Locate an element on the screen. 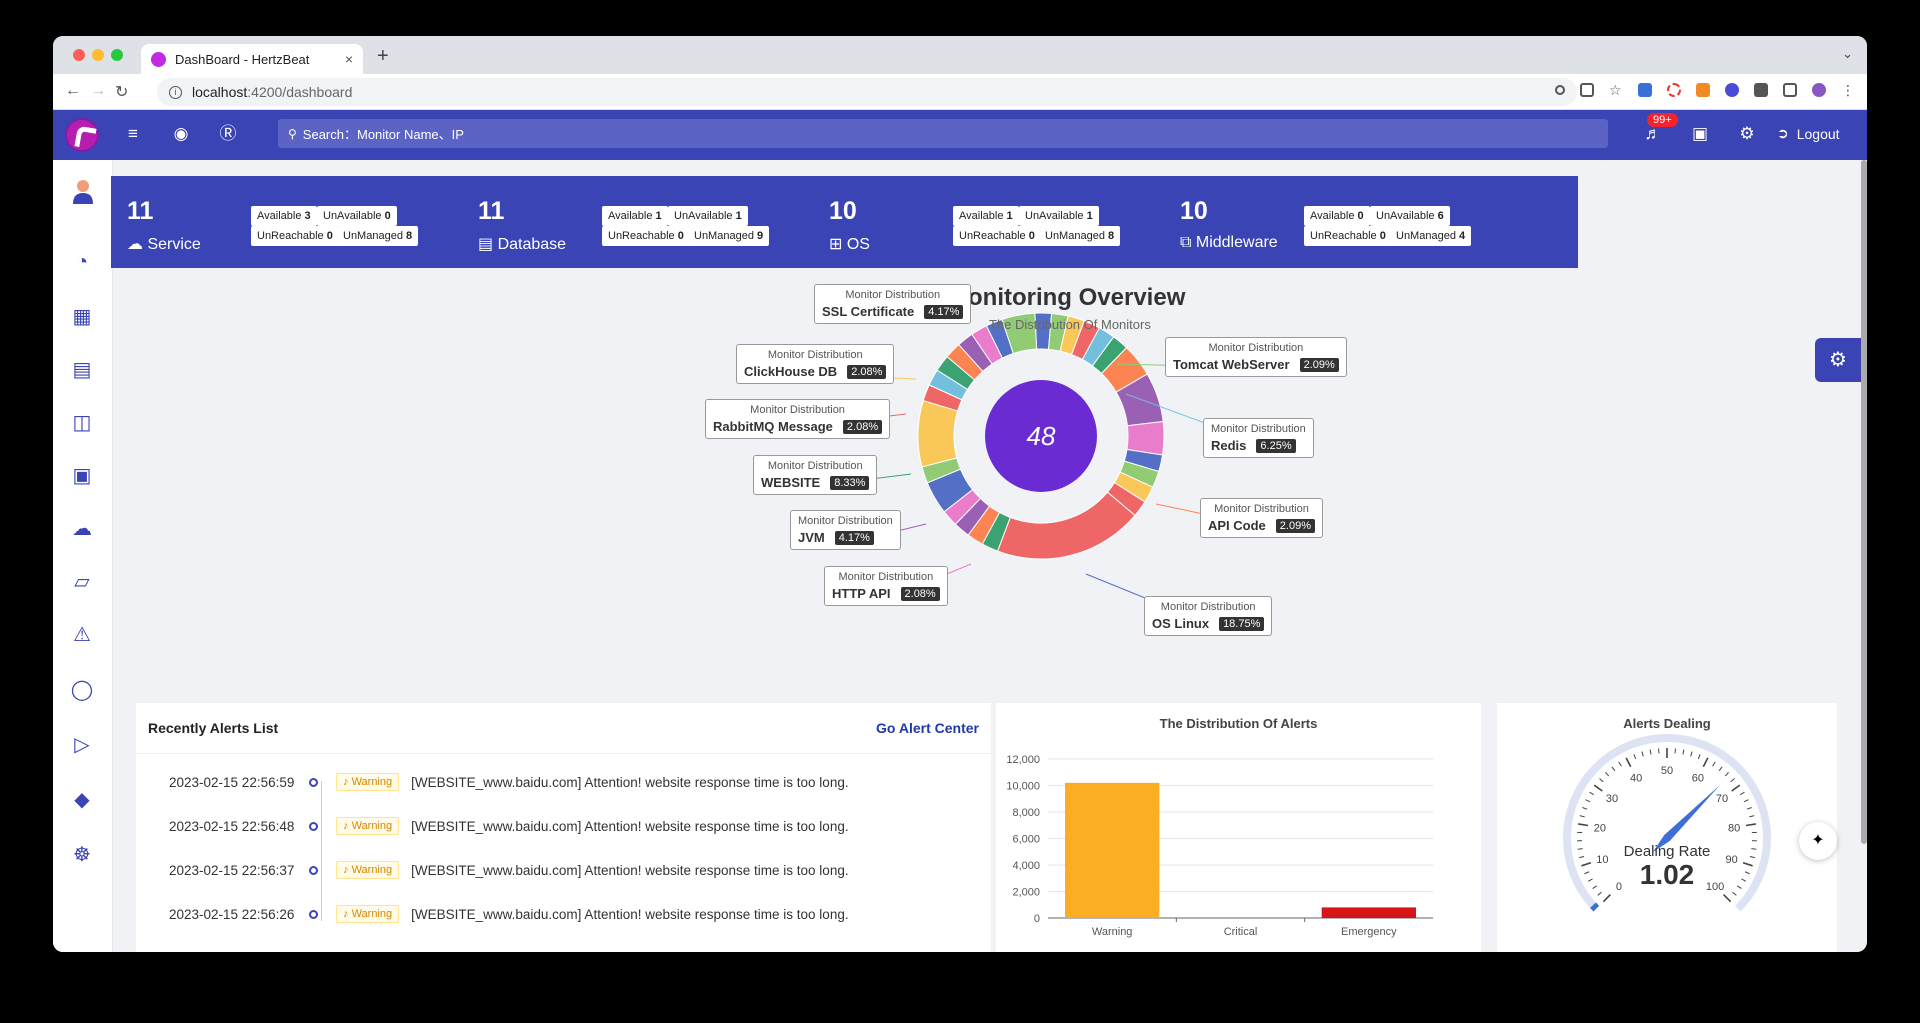 The height and width of the screenshot is (1023, 1920). card-label: ▤ Database is located at coordinates (522, 244).